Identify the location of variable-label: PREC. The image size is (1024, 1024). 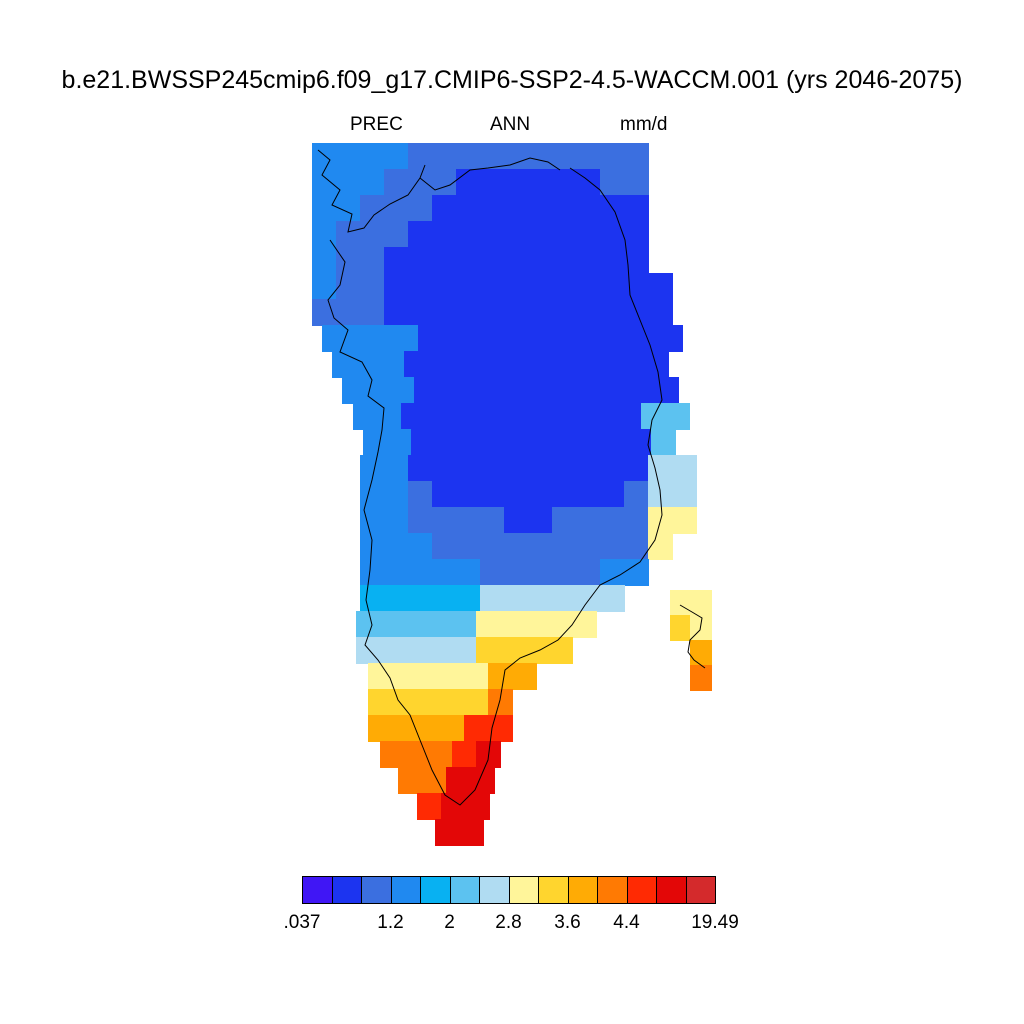
(376, 124).